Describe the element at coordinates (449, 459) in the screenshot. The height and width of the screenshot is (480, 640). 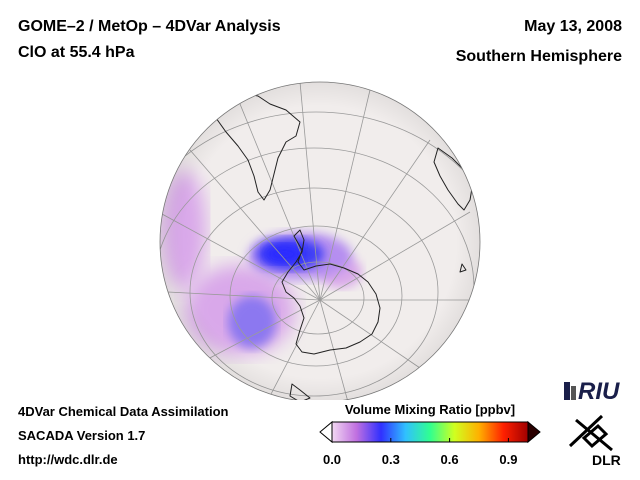
I see `colorbar-tick-label: 0.6` at that location.